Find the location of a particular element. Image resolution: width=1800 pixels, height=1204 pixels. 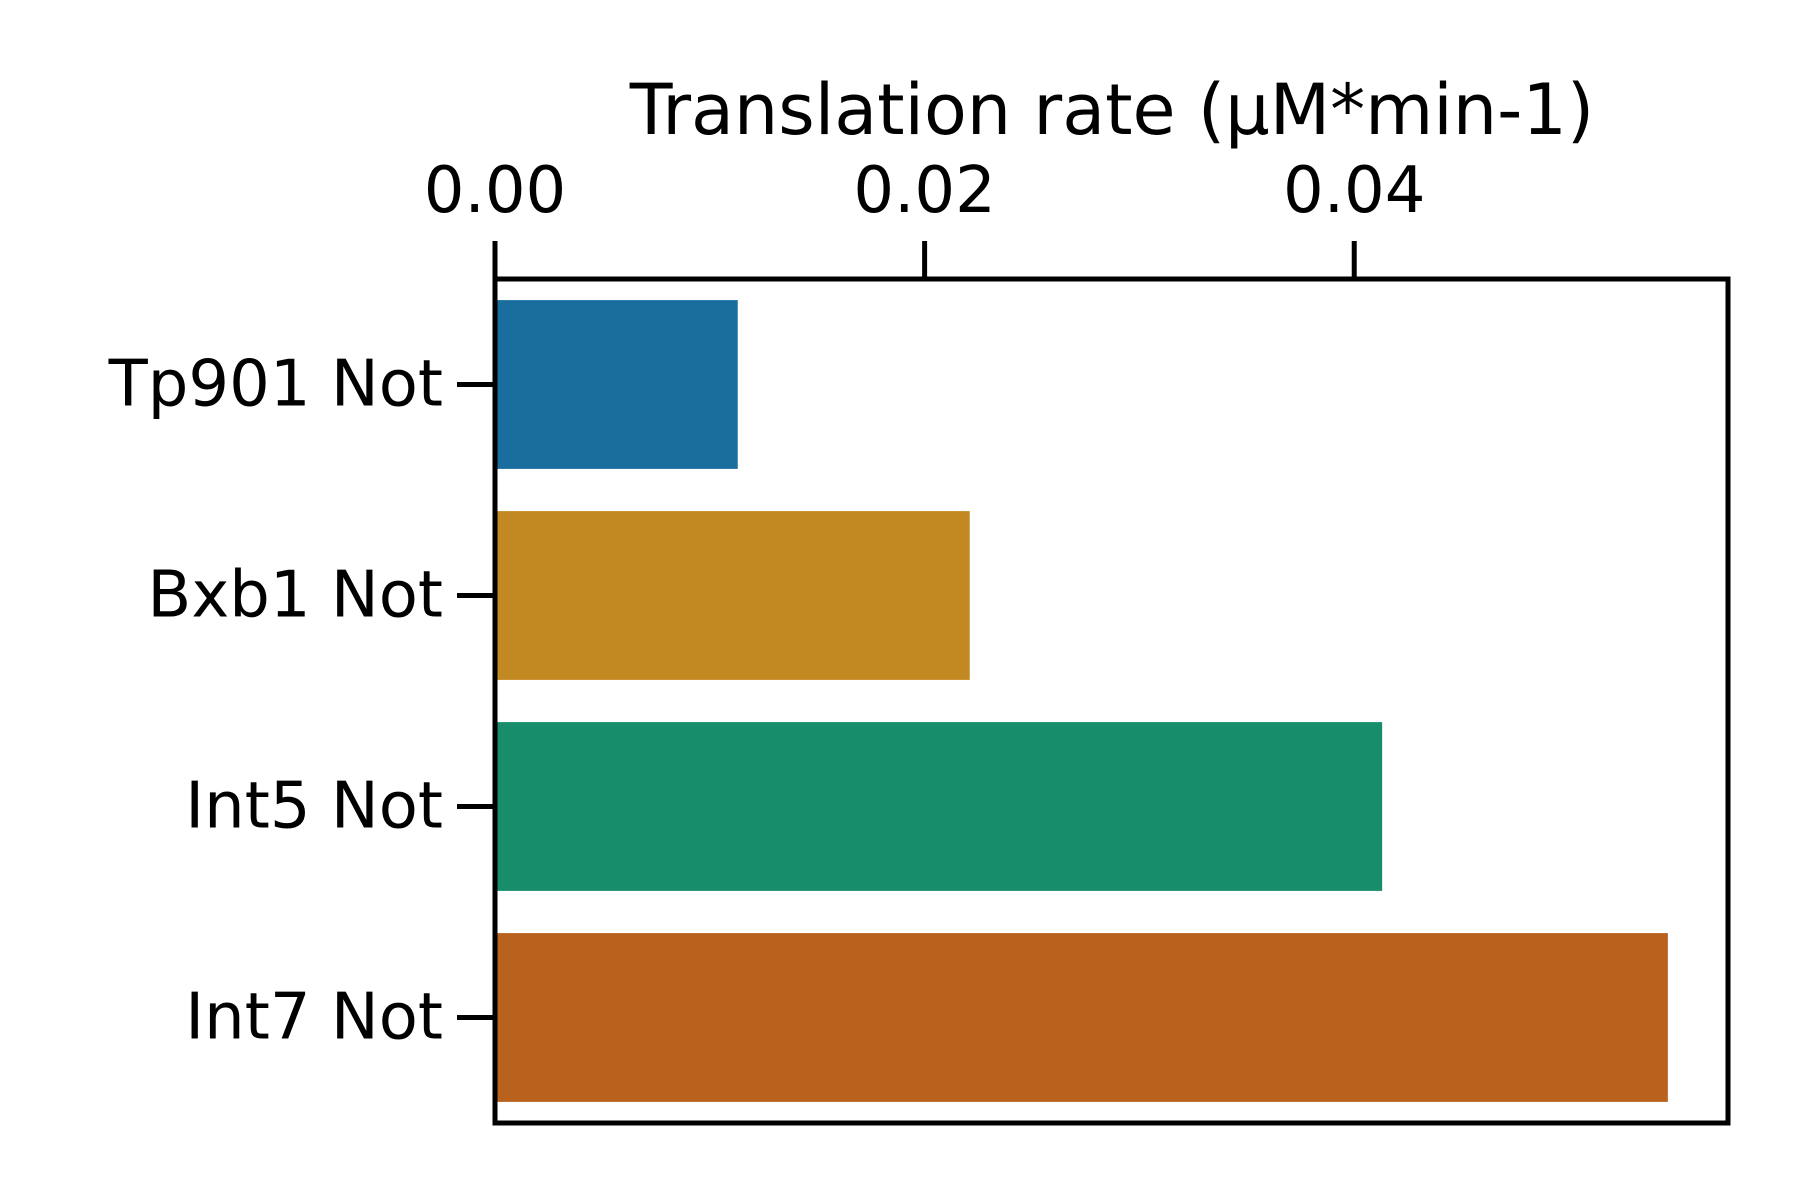

y-tick-label-bxb1-not: Bxb1 Not is located at coordinates (295, 596).